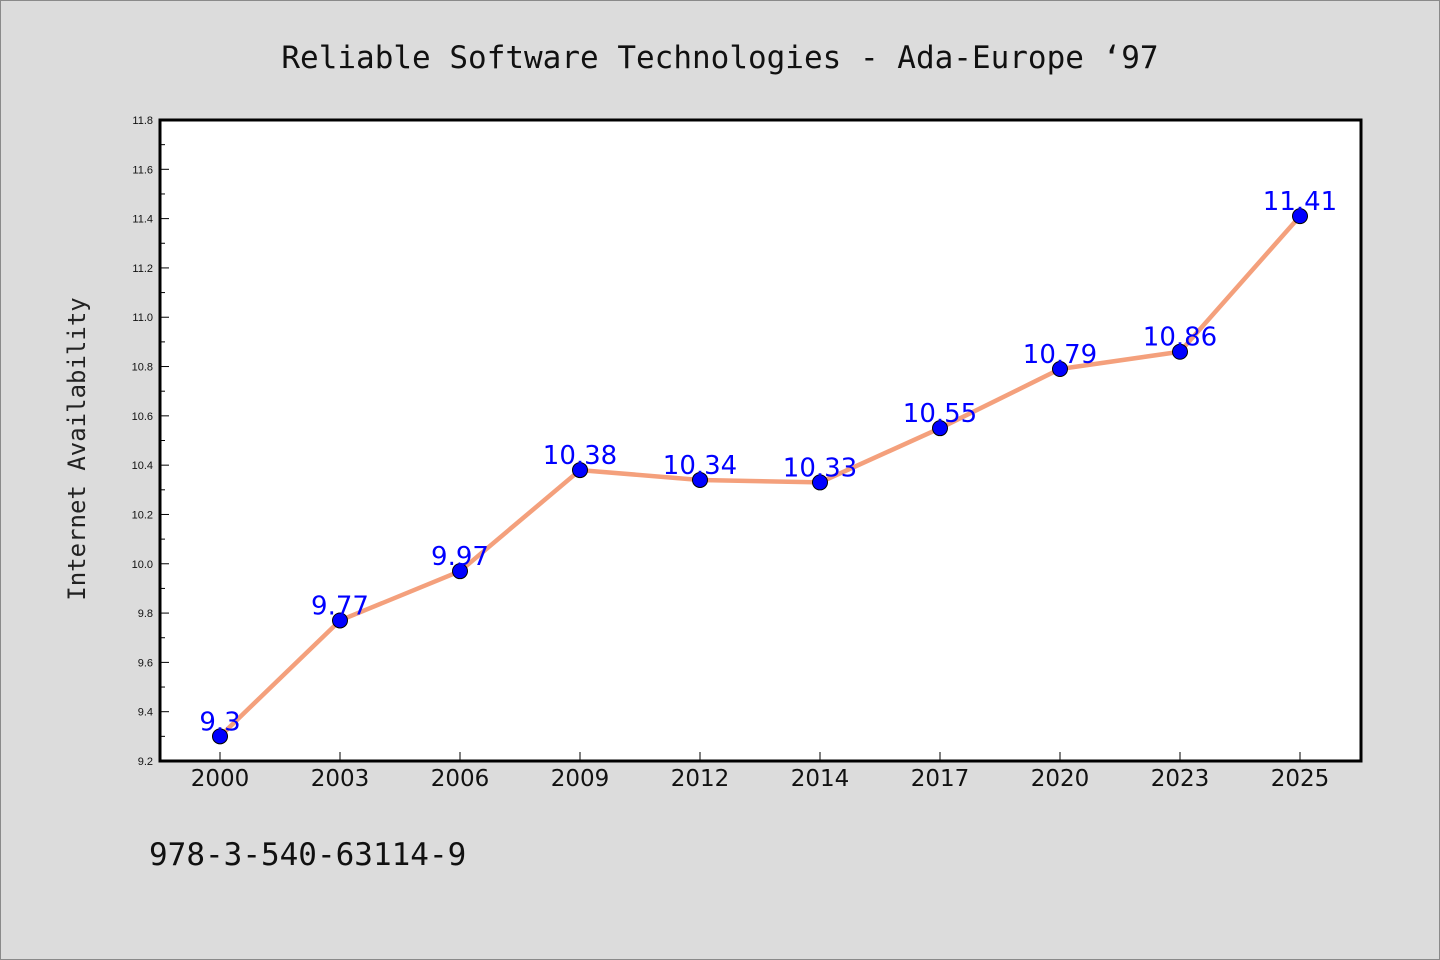 The width and height of the screenshot is (1440, 960). Describe the element at coordinates (142, 417) in the screenshot. I see `y-tick-label: 10.6` at that location.